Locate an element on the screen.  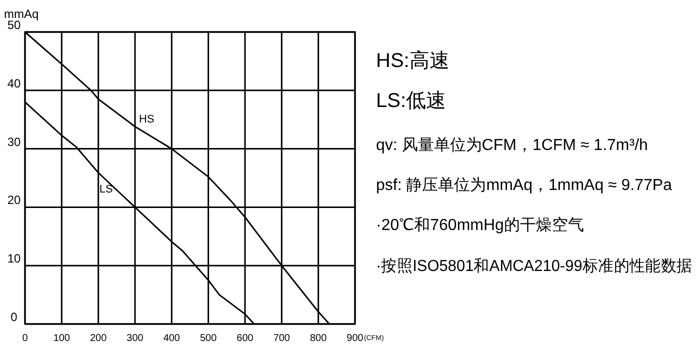
x-tick-label: 800 is located at coordinates (319, 338).